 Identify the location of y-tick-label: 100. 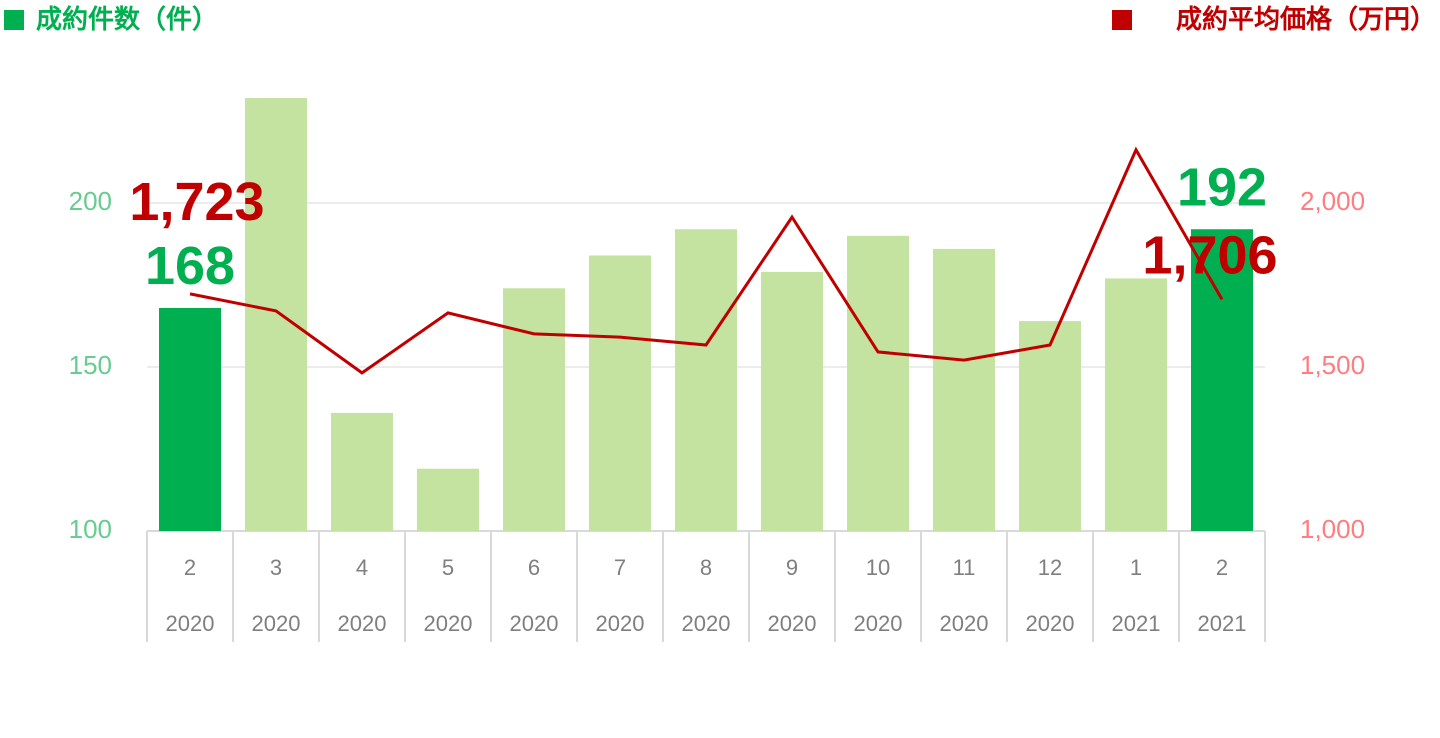
(90, 529).